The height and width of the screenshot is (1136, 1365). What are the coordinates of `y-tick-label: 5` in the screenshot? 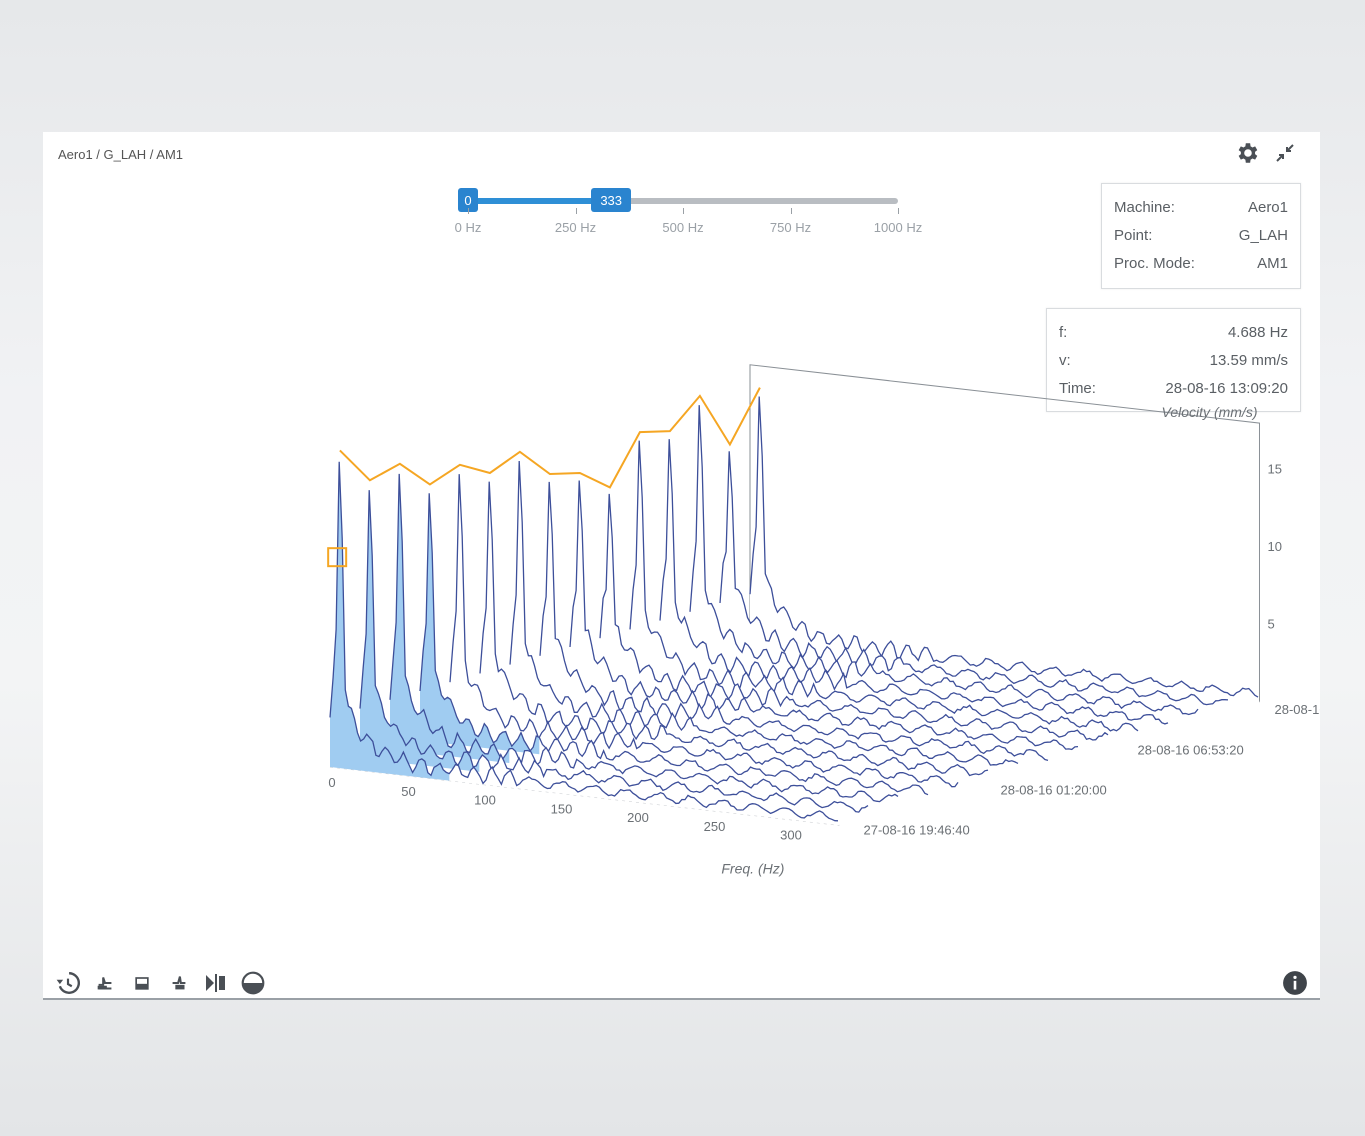 It's located at (1270, 624).